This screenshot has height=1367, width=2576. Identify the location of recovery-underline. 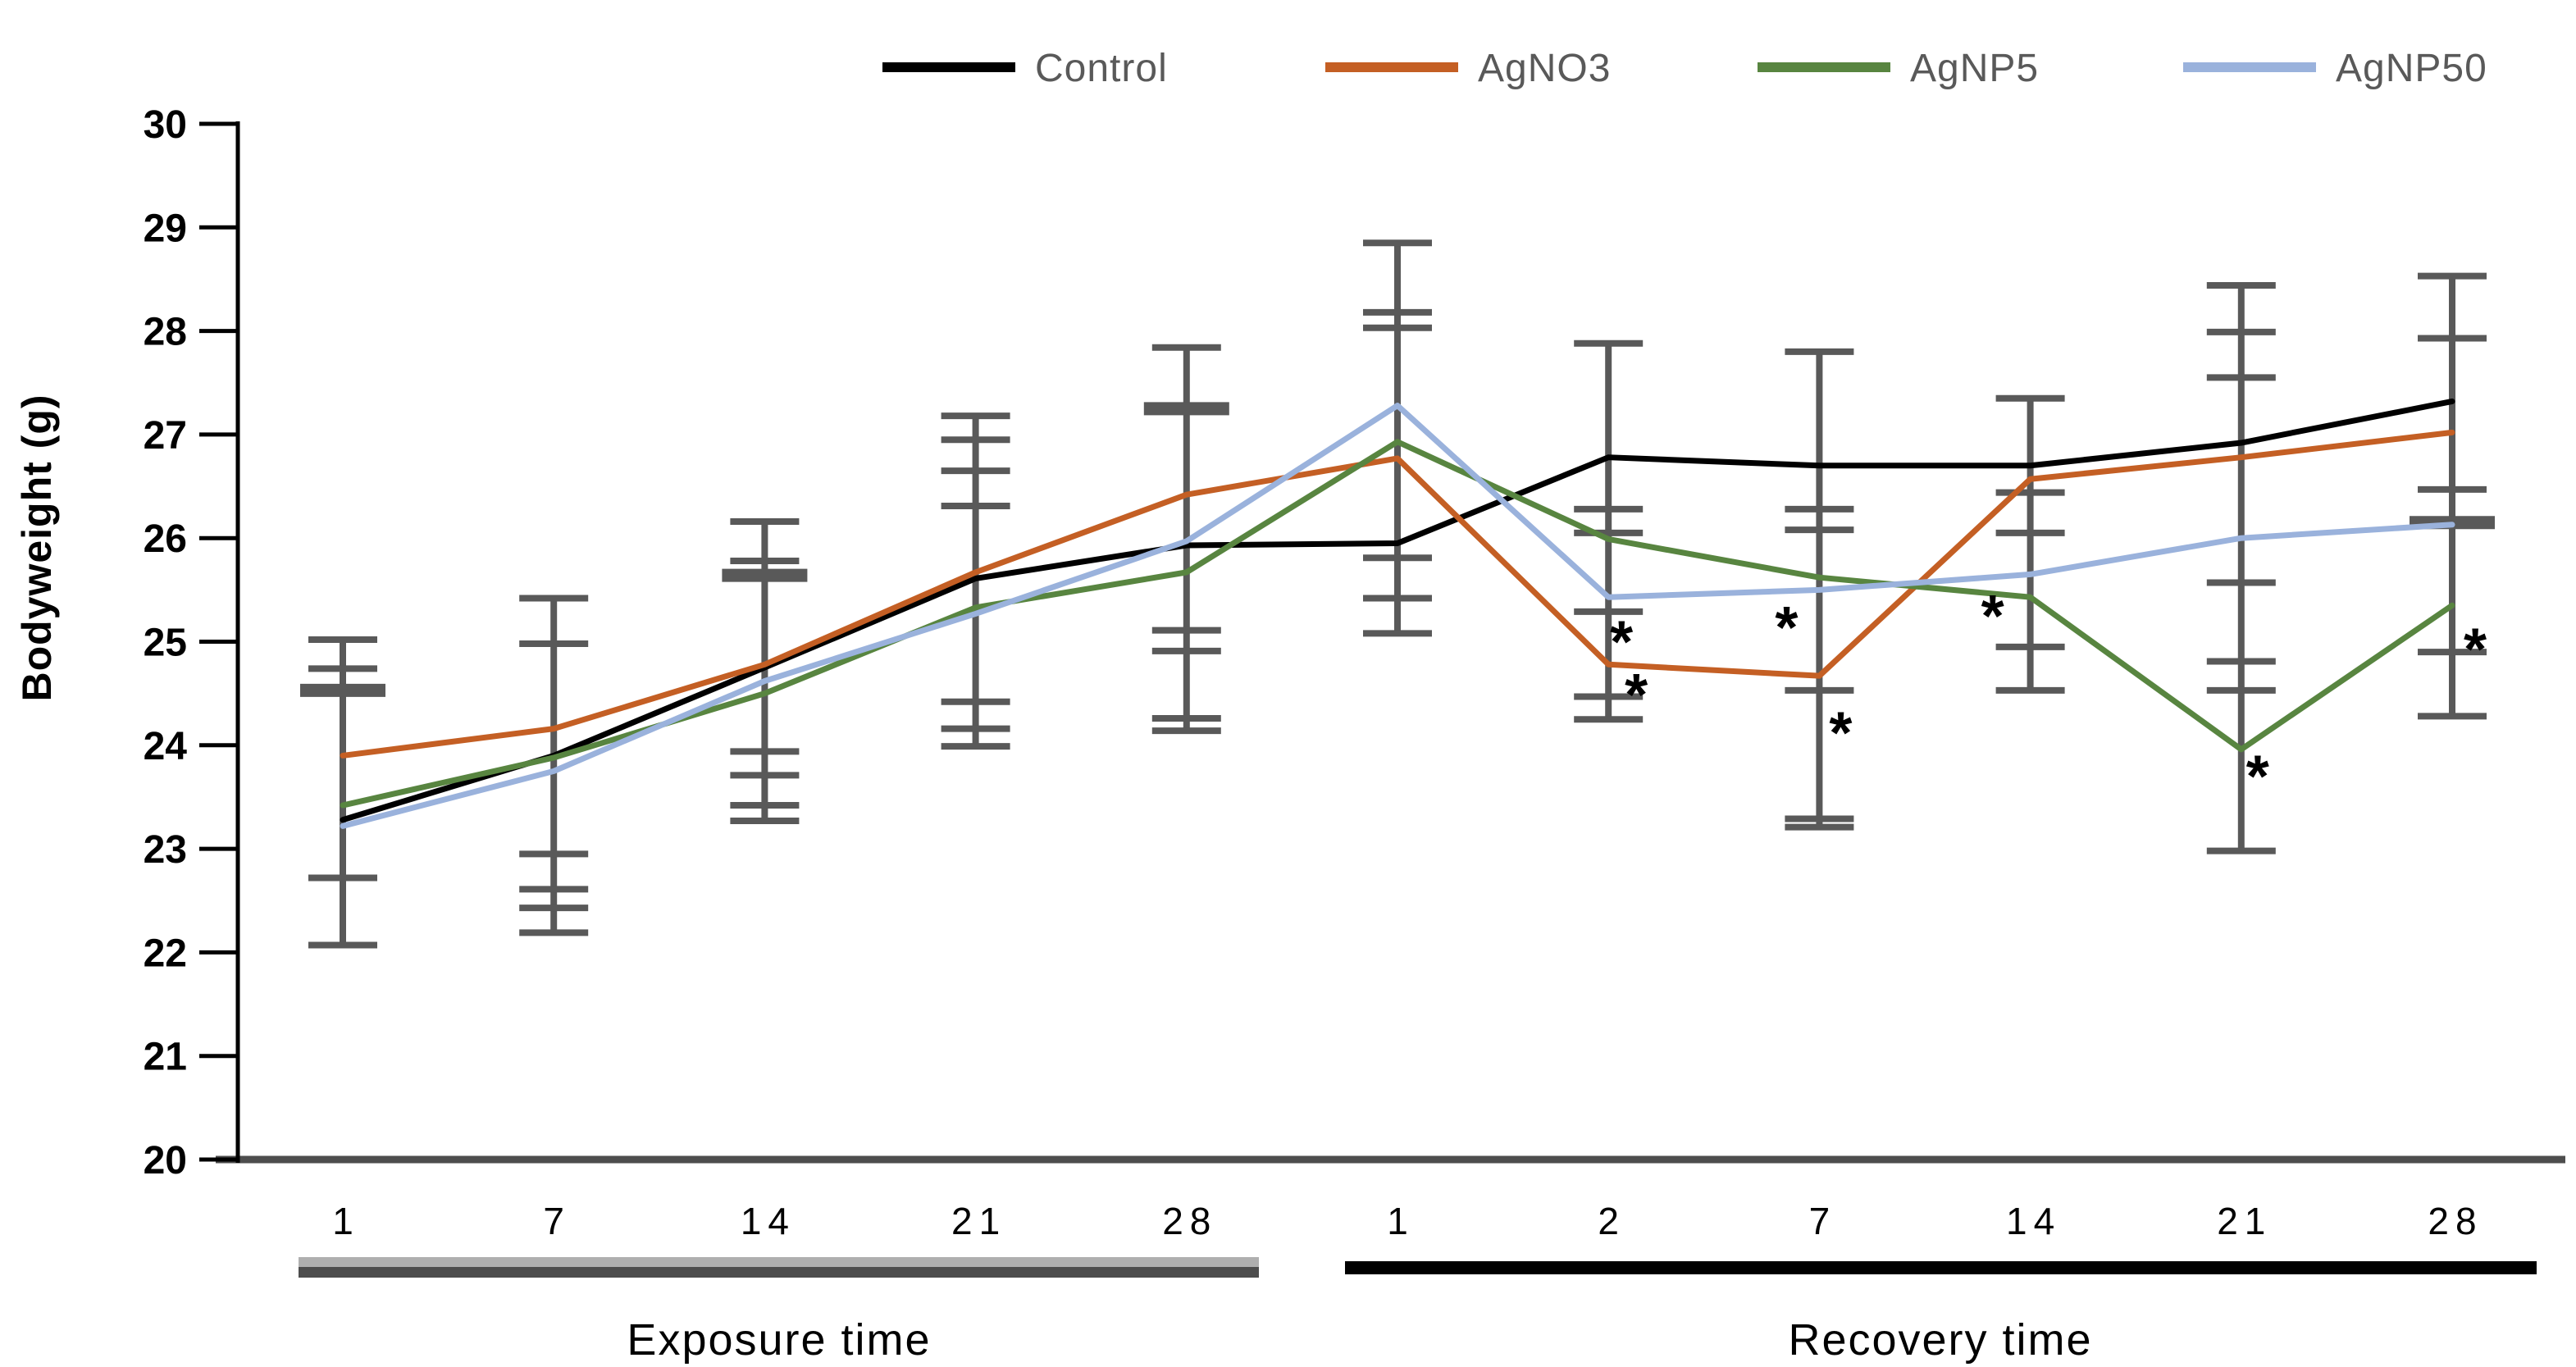
(1941, 1268).